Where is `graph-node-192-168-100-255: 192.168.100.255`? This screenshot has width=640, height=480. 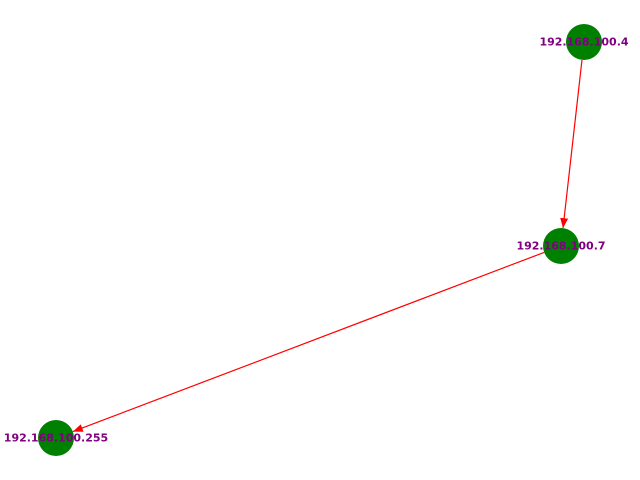
graph-node-192-168-100-255: 192.168.100.255 is located at coordinates (56, 438).